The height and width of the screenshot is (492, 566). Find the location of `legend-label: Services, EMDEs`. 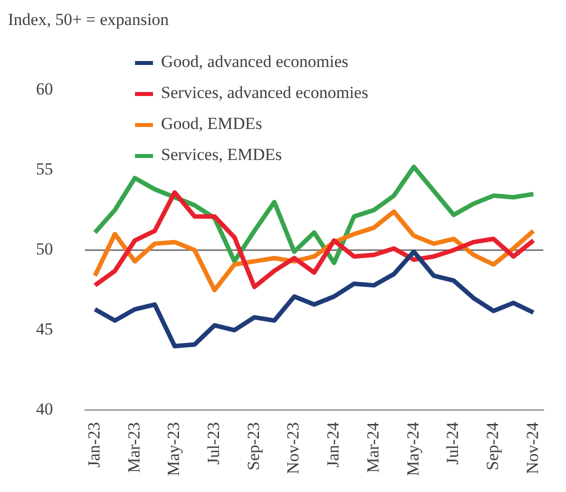

legend-label: Services, EMDEs is located at coordinates (221, 154).